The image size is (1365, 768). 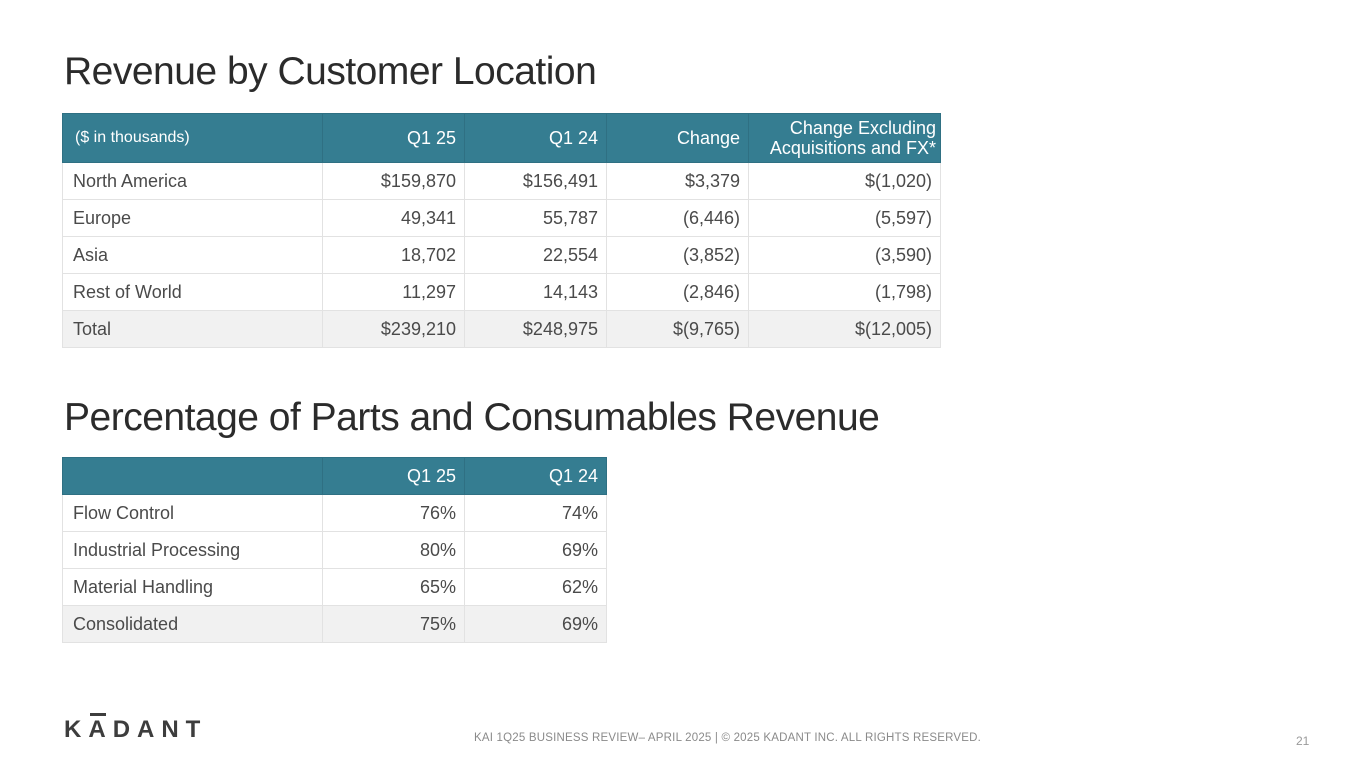 I want to click on row-label: Asia, so click(x=192, y=255).